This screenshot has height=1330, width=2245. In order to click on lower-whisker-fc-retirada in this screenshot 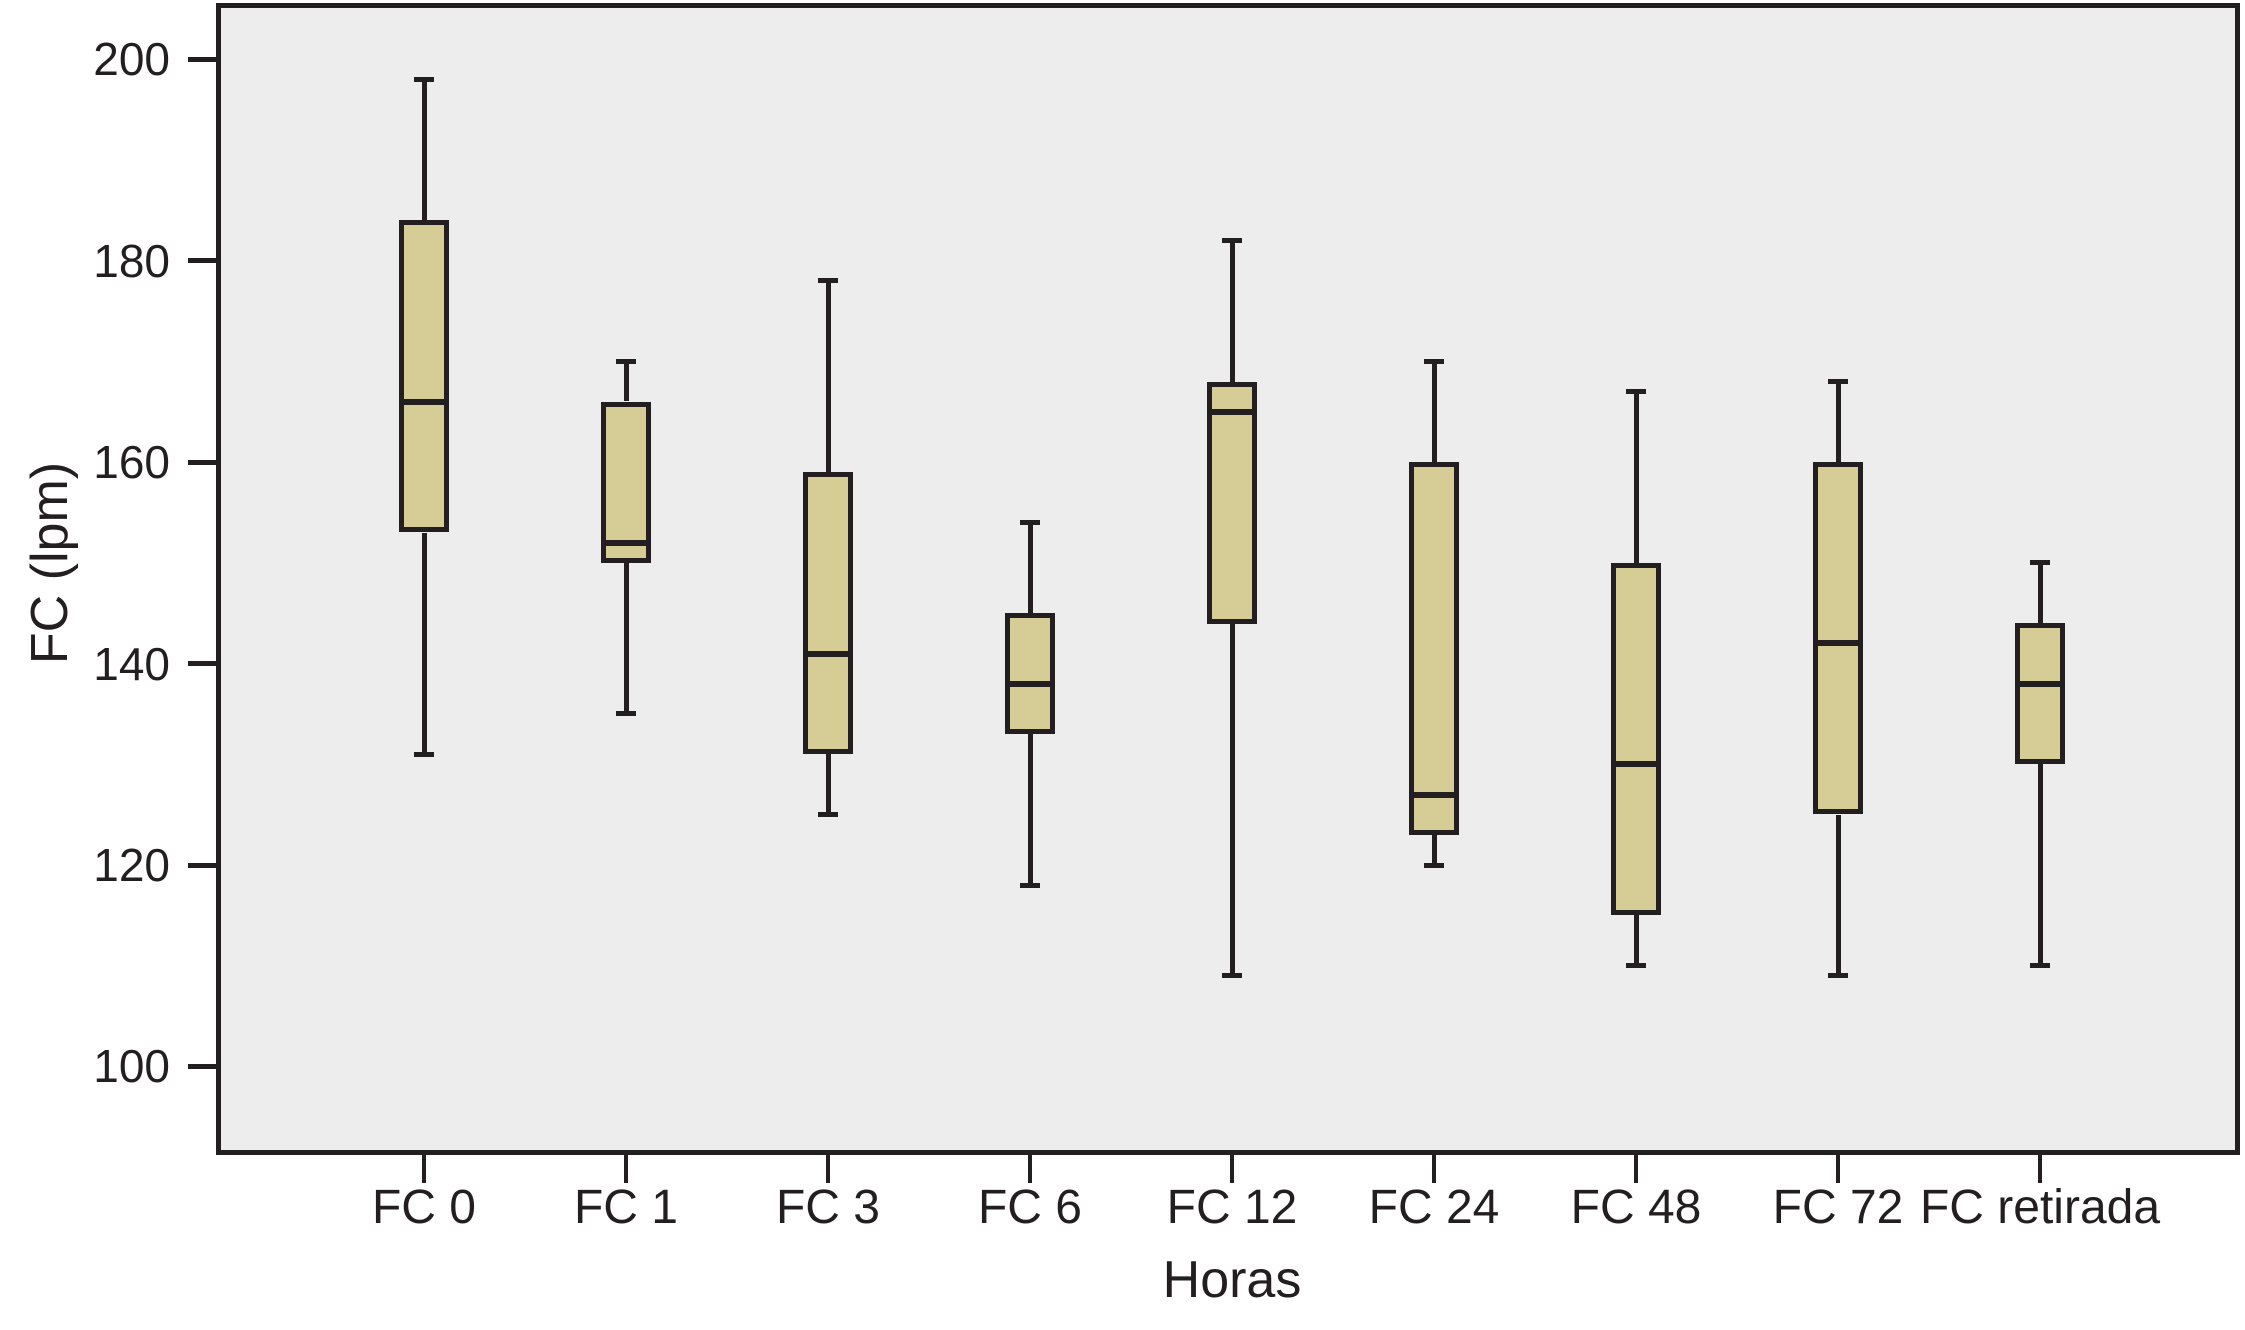, I will do `click(2040, 864)`.